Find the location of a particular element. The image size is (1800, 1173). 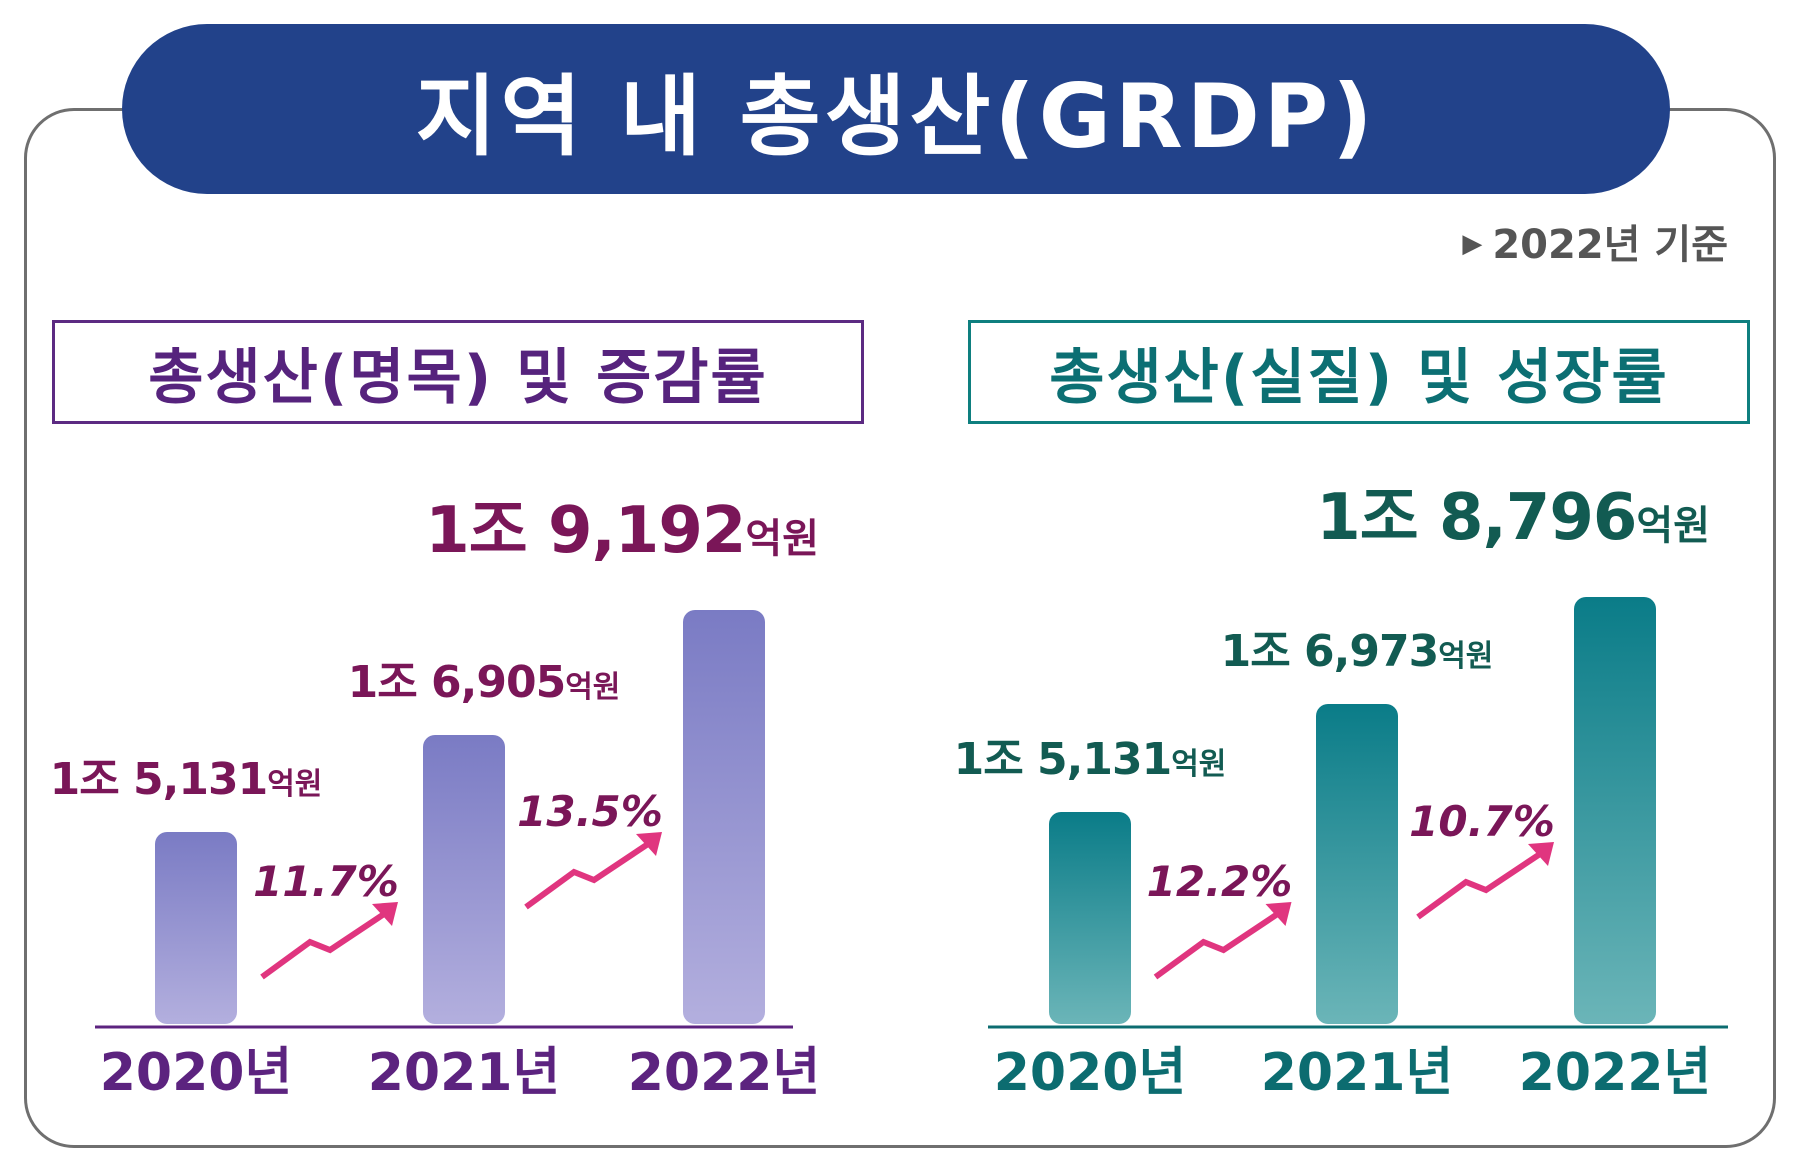

nominal-heading-text: 총생산(명목) 및 증감률 is located at coordinates (458, 377).